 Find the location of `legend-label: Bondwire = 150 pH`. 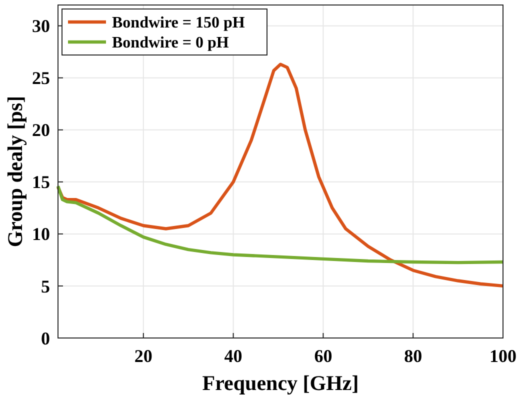

legend-label: Bondwire = 150 pH is located at coordinates (179, 23).